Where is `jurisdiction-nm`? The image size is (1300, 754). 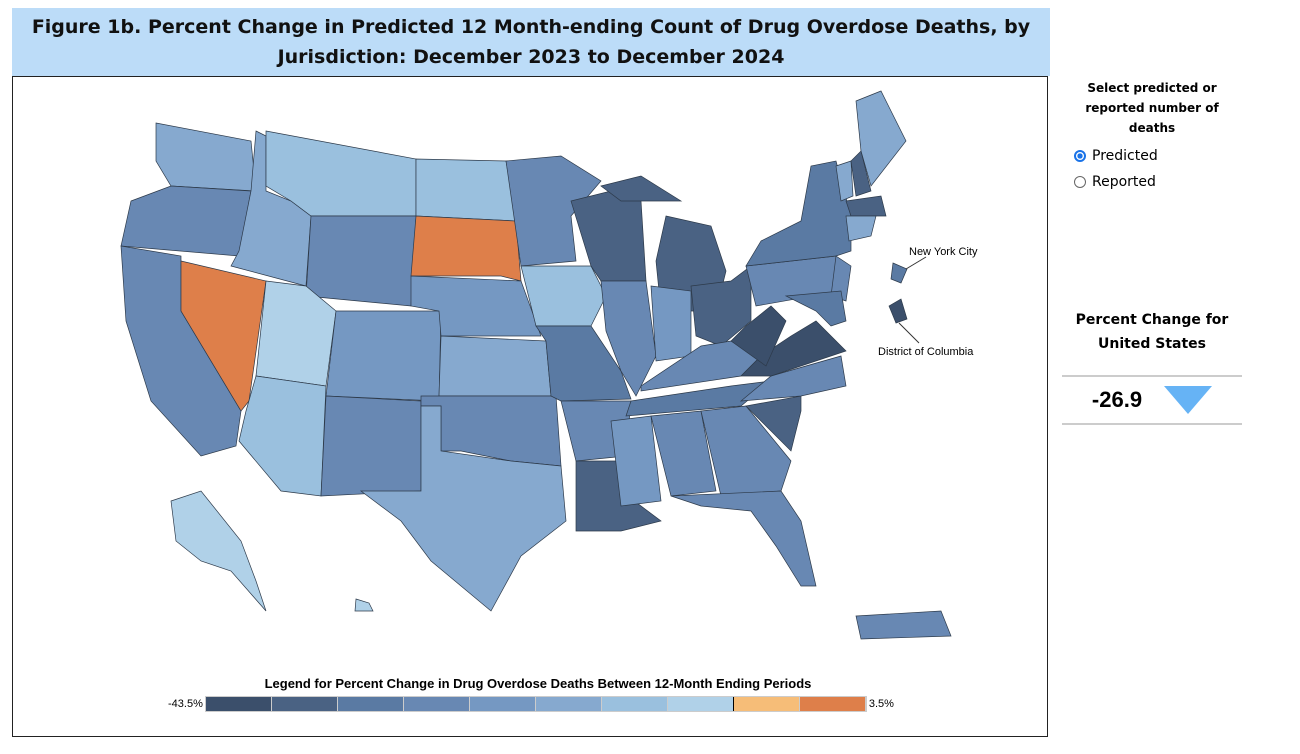 jurisdiction-nm is located at coordinates (371, 446).